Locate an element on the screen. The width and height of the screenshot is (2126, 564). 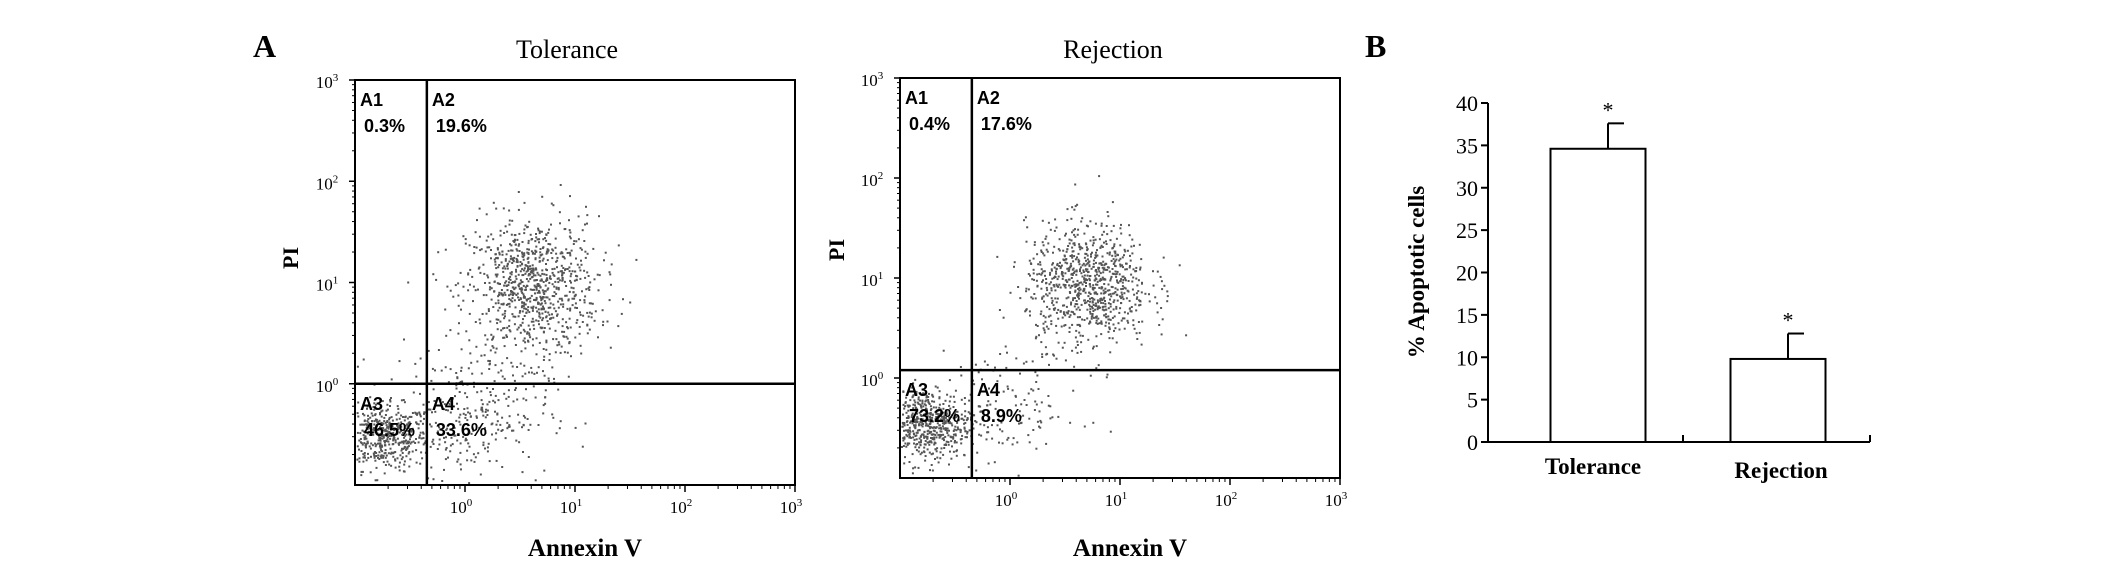
flow-xlabel: Annexin V is located at coordinates (585, 548).